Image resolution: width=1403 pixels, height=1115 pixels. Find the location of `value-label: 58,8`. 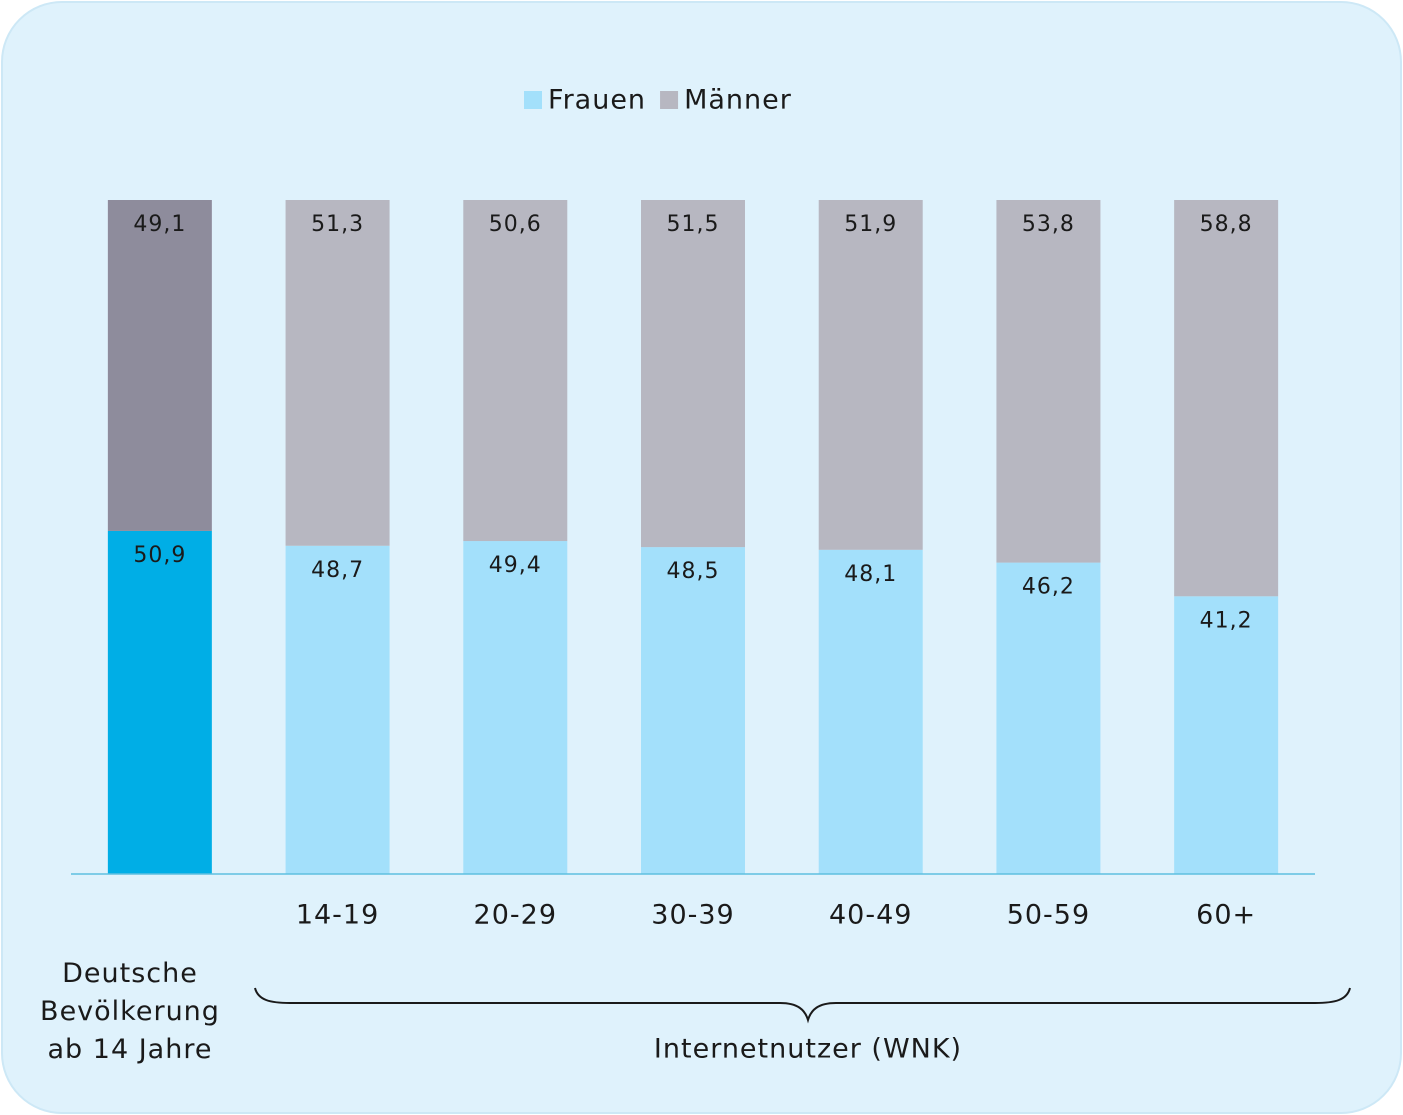

value-label: 58,8 is located at coordinates (1226, 224).